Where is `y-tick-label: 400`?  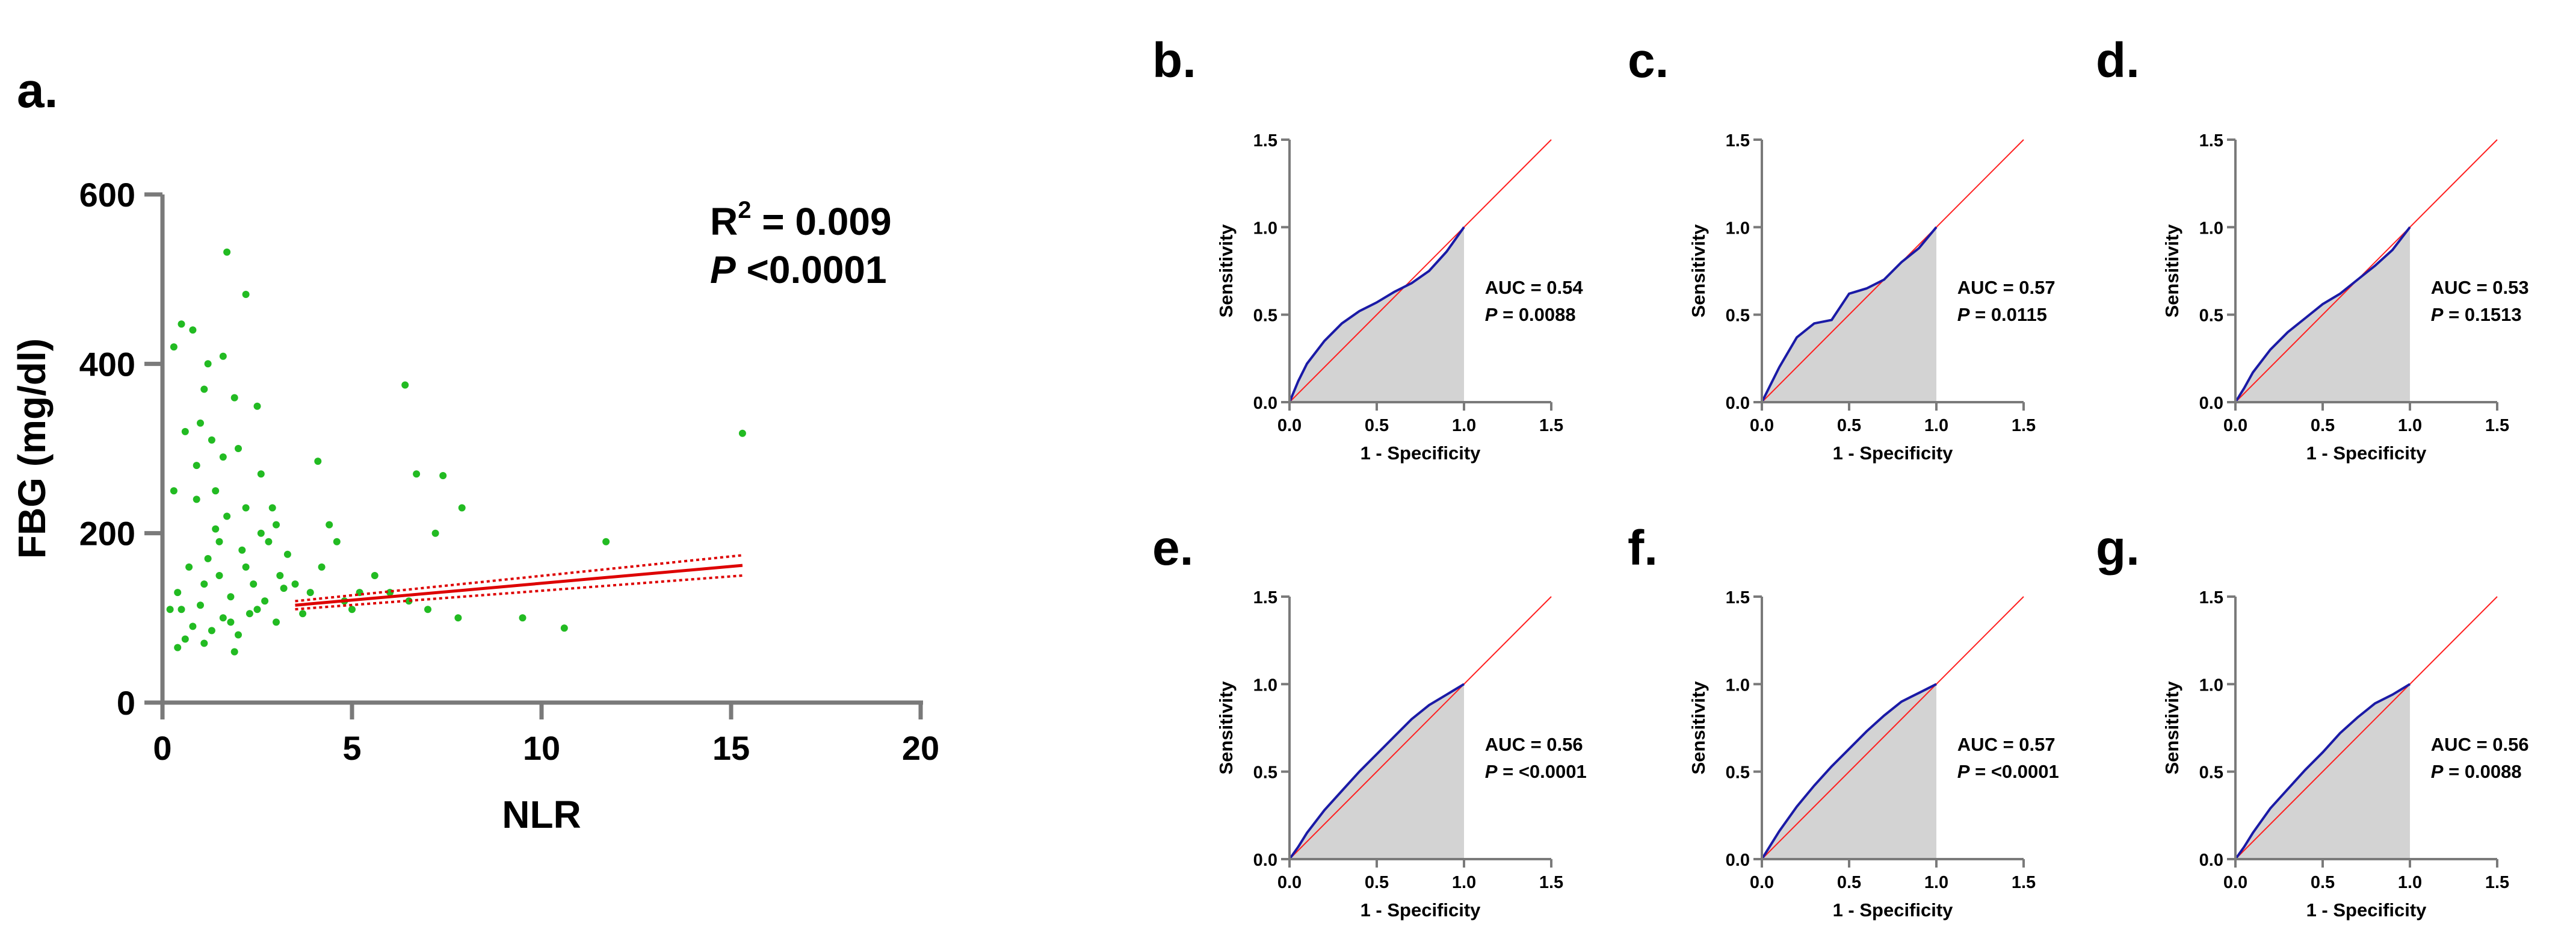
y-tick-label: 400 is located at coordinates (107, 364).